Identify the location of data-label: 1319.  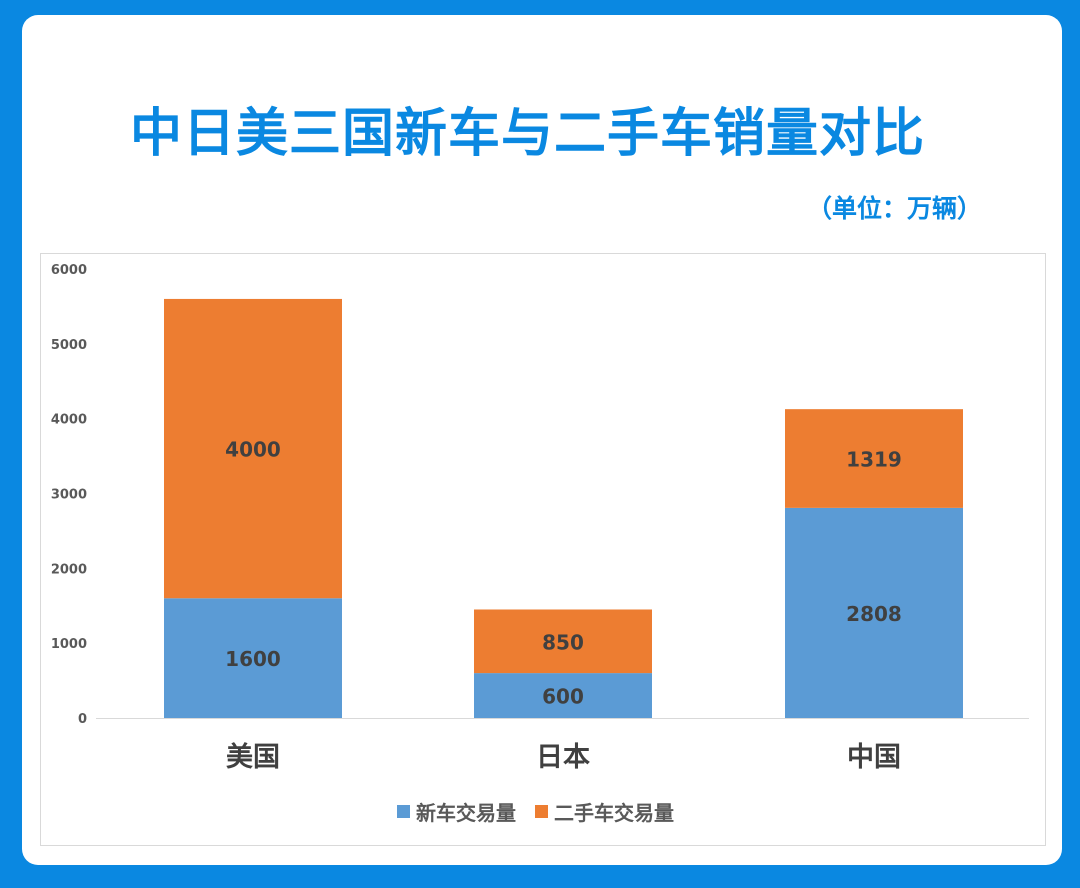
(874, 460).